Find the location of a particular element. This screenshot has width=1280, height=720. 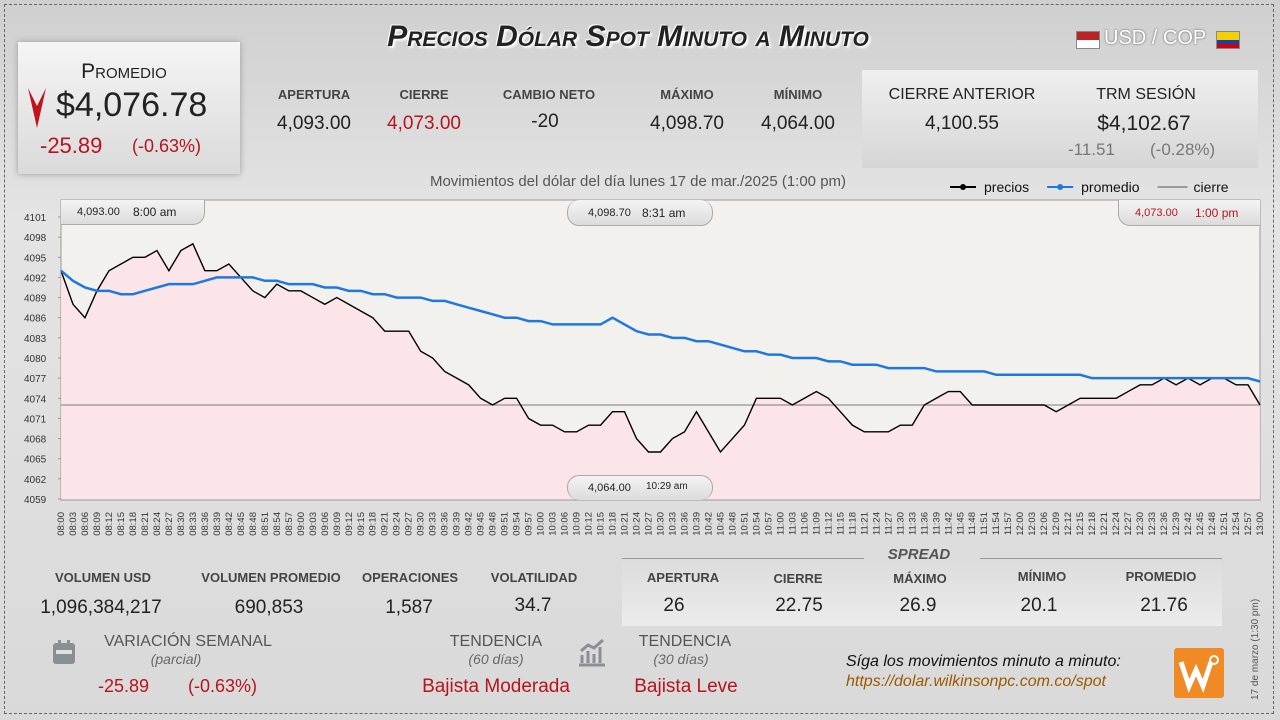

spread-label: APERTURA is located at coordinates (683, 577).